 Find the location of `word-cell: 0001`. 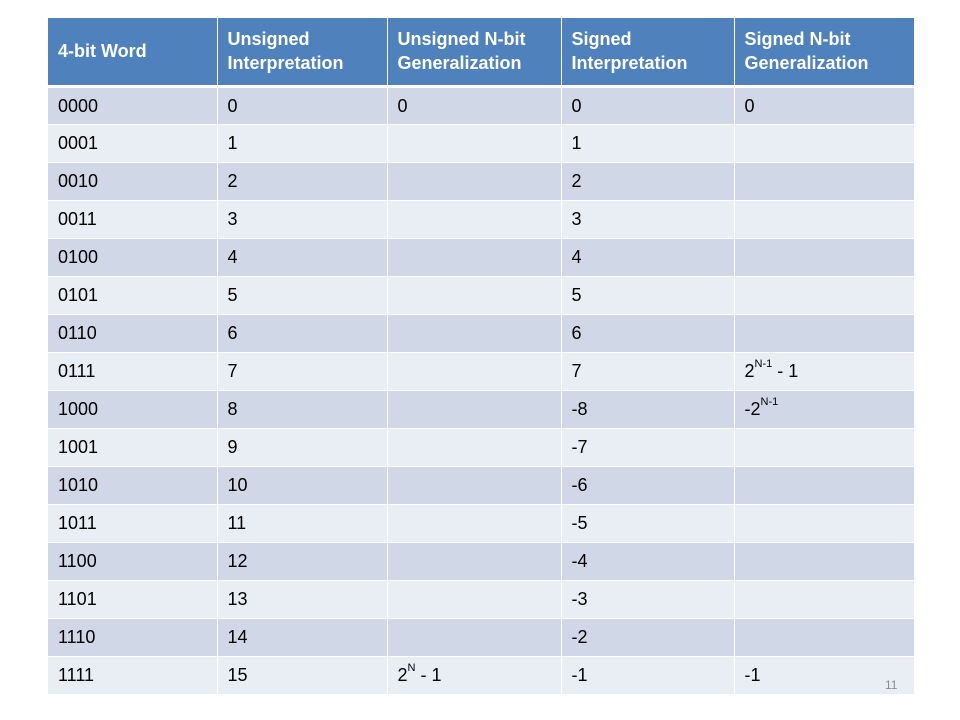

word-cell: 0001 is located at coordinates (133, 143).